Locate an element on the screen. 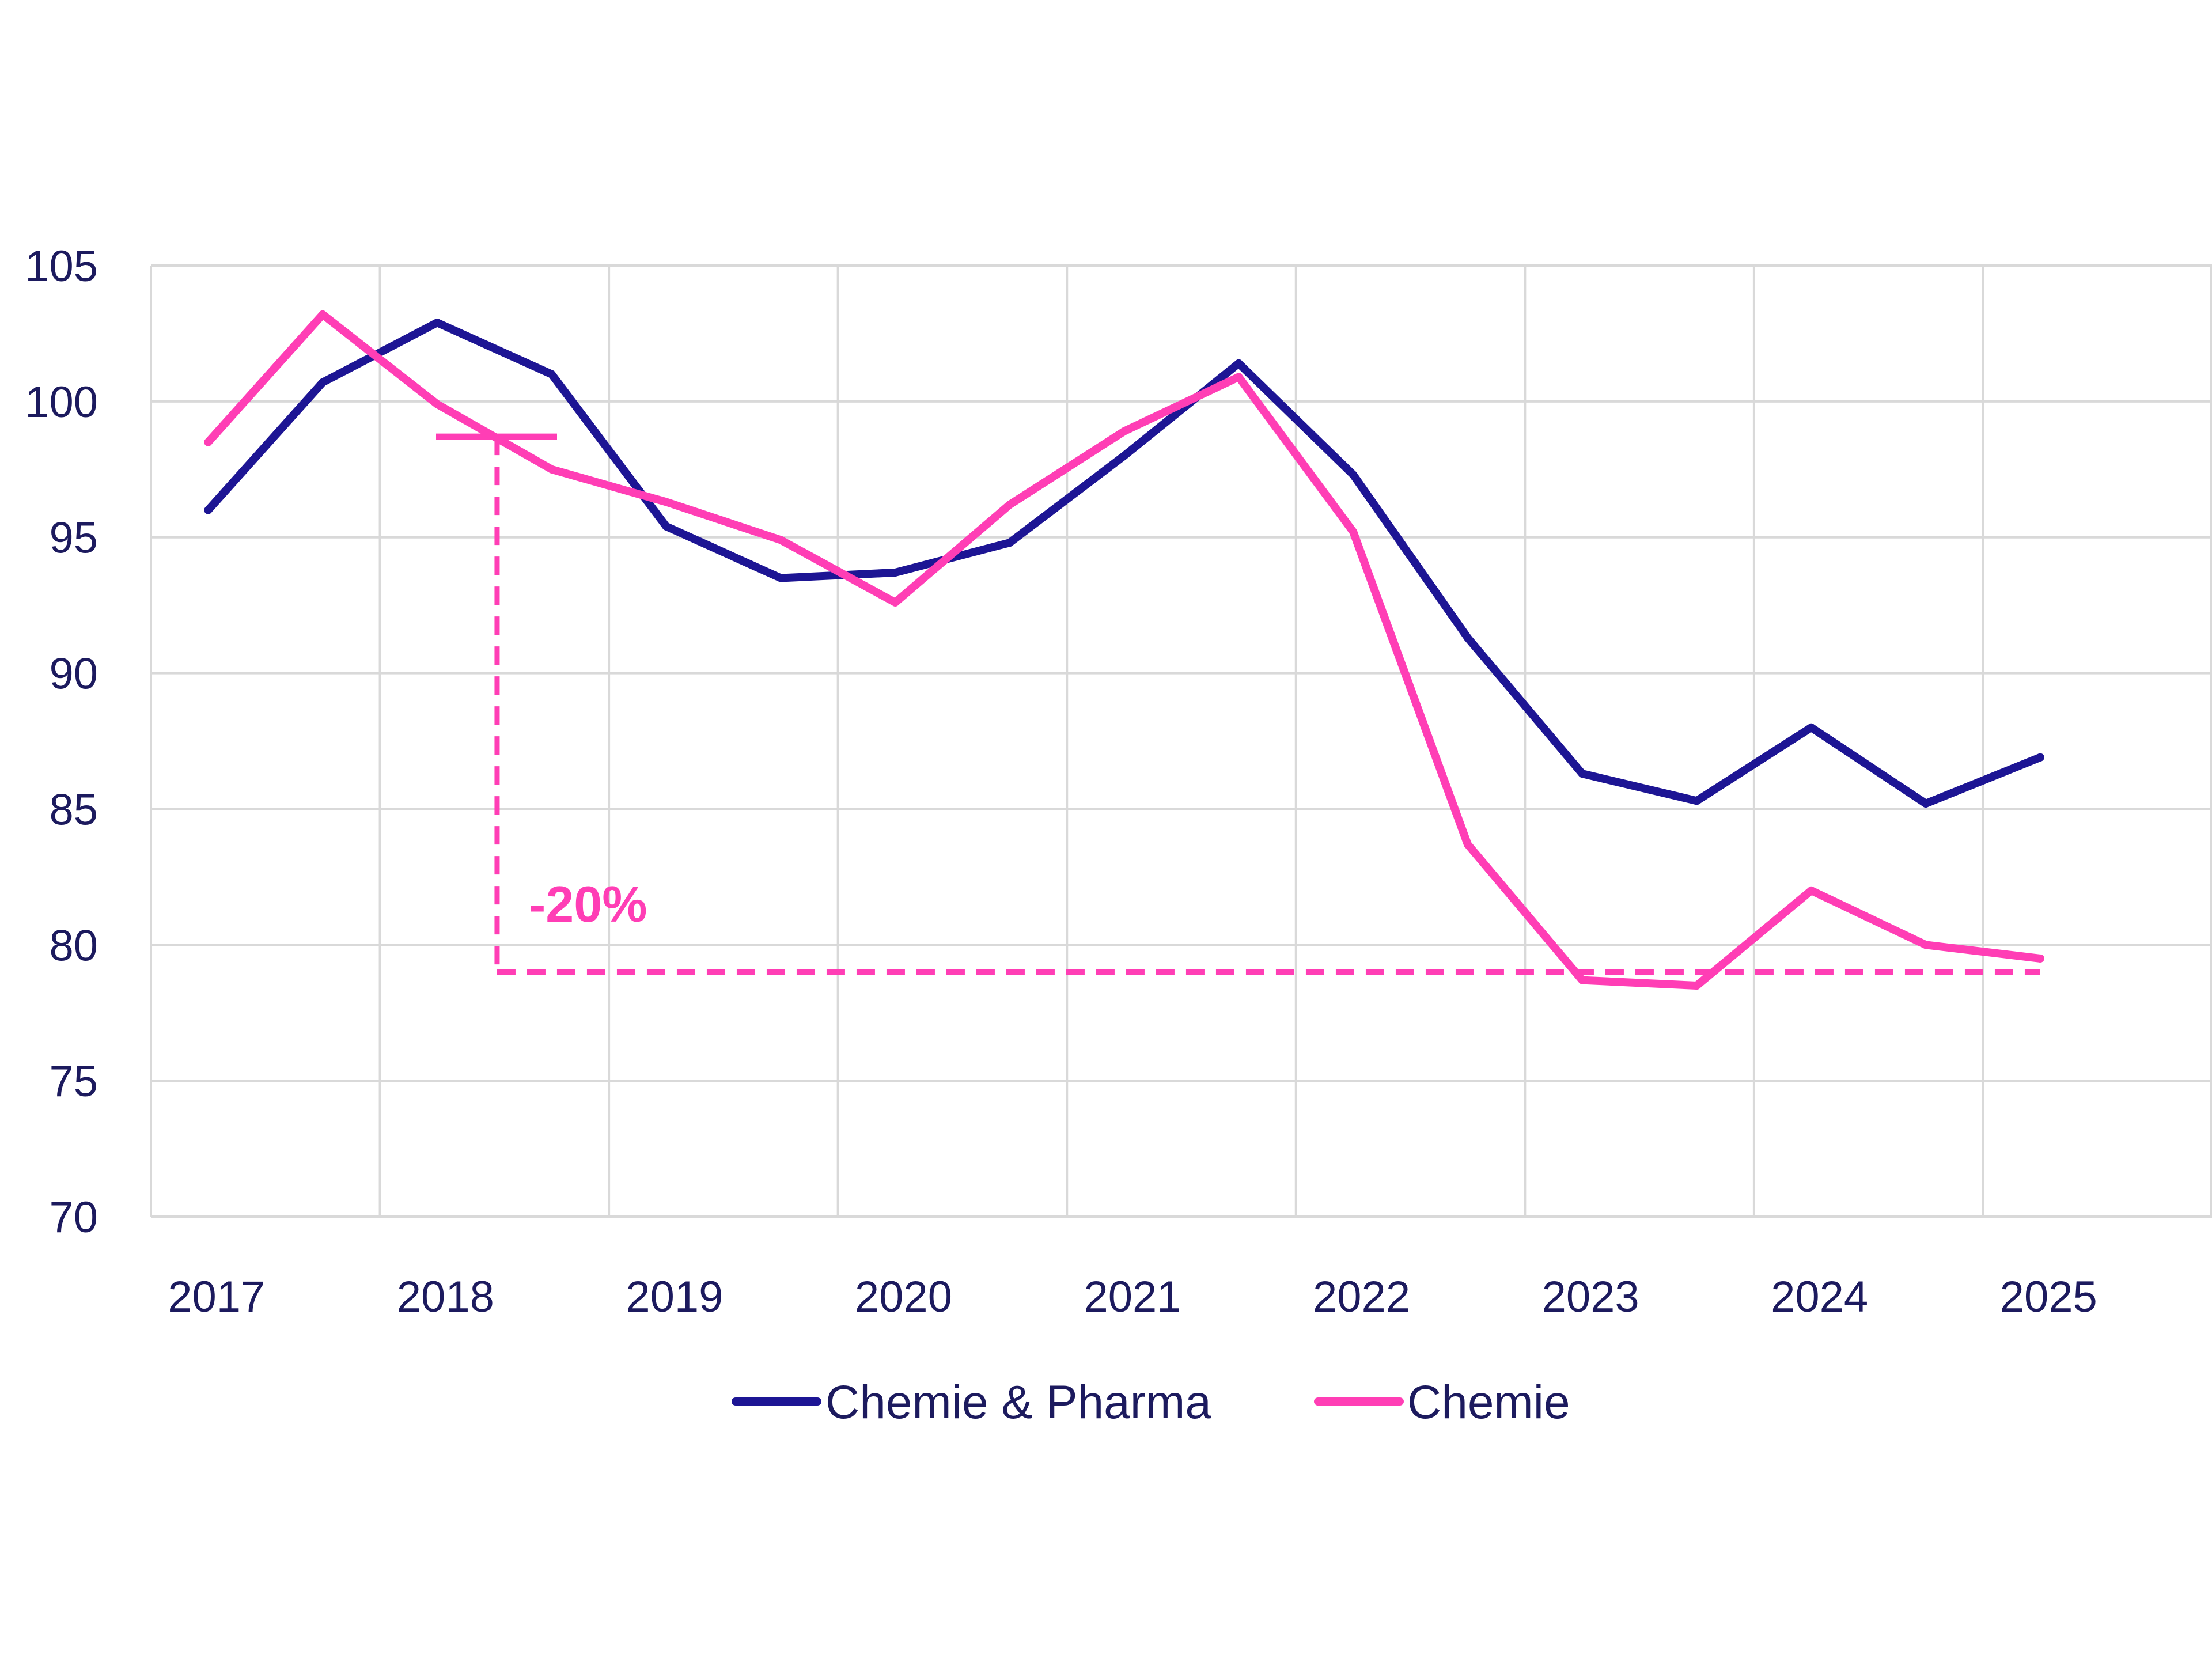 The width and height of the screenshot is (2212, 1659). y-tick-label: 85 is located at coordinates (73, 809).